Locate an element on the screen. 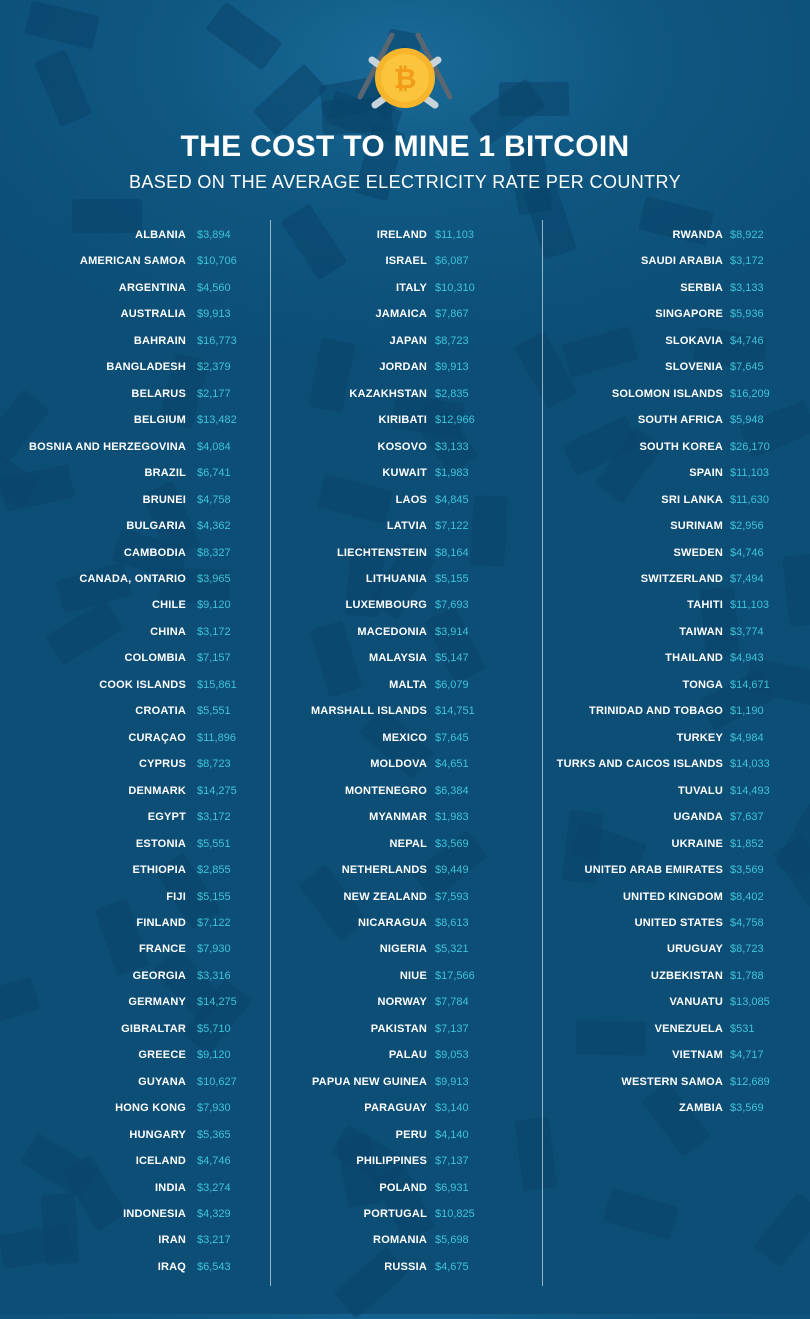 This screenshot has width=810, height=1319. country-name: GUYANA is located at coordinates (162, 1081).